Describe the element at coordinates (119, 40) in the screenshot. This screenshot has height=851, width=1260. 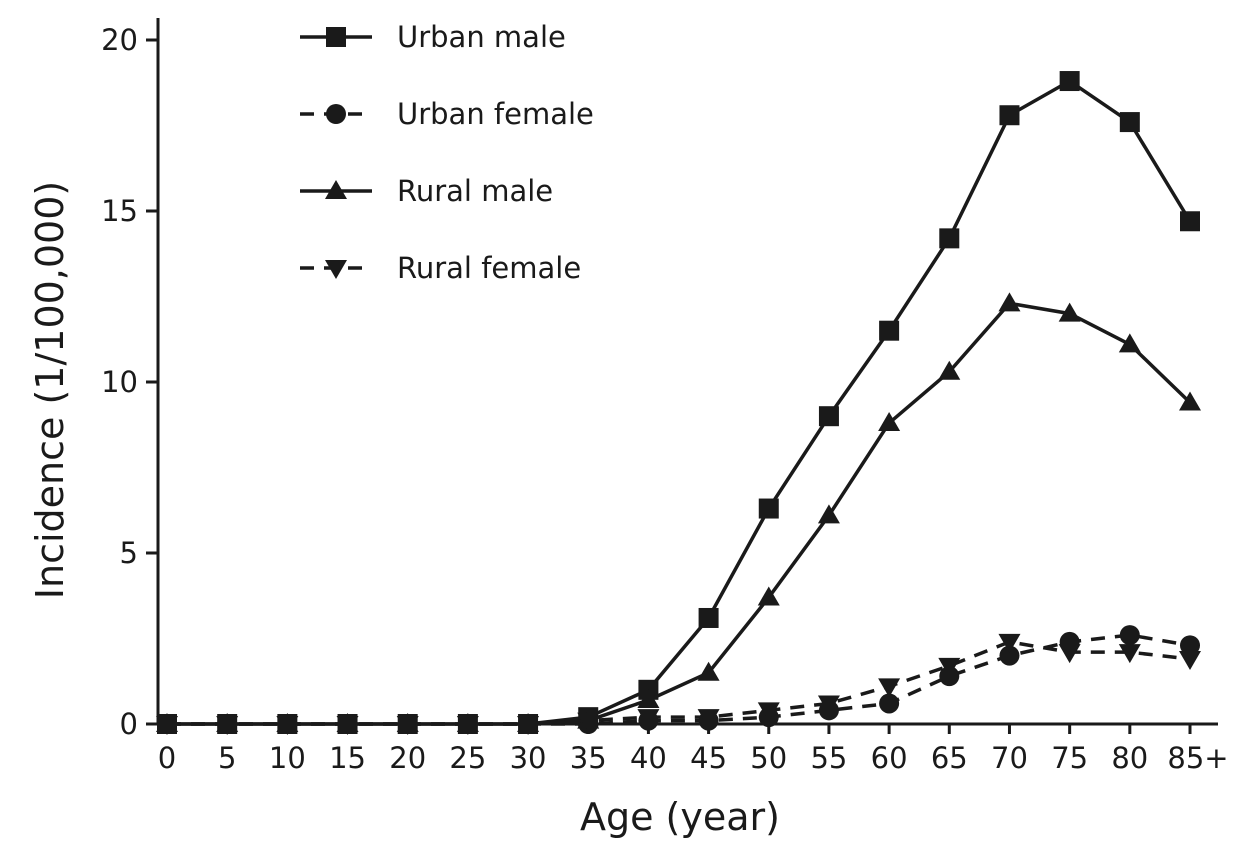
I see `y-tick-label: 20` at that location.